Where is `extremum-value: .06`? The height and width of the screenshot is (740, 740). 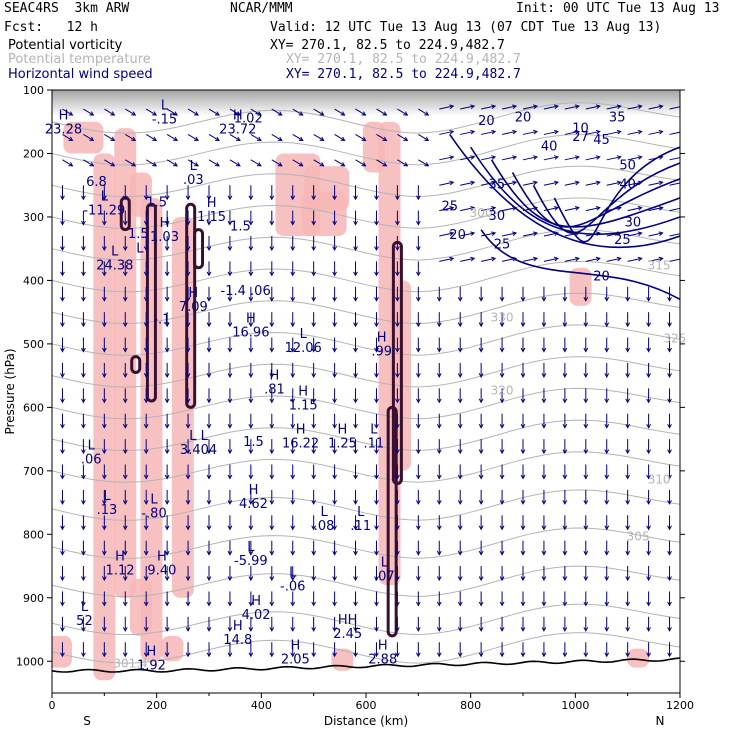 extremum-value: .06 is located at coordinates (91, 459).